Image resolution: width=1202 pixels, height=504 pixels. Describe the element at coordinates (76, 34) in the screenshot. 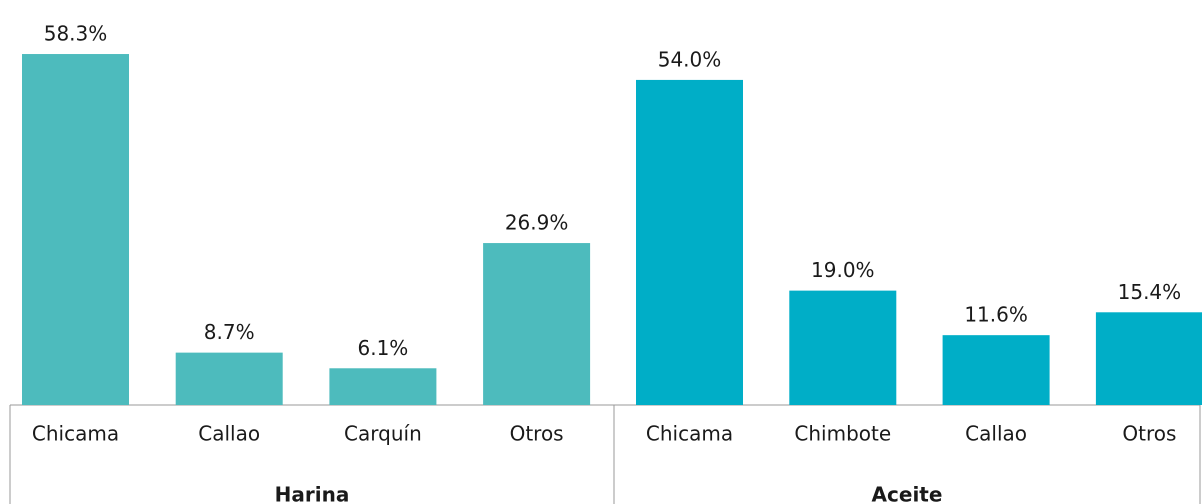

I see `value-label: 58.3%` at that location.